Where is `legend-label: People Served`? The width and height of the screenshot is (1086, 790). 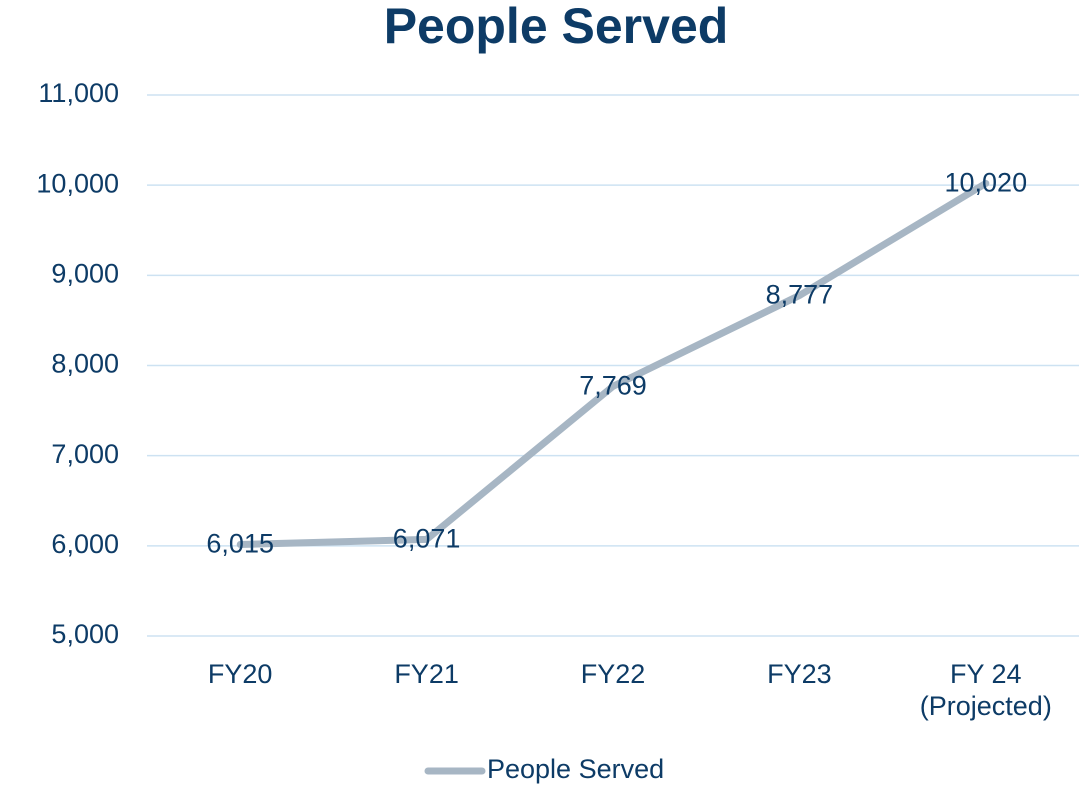
legend-label: People Served is located at coordinates (575, 769).